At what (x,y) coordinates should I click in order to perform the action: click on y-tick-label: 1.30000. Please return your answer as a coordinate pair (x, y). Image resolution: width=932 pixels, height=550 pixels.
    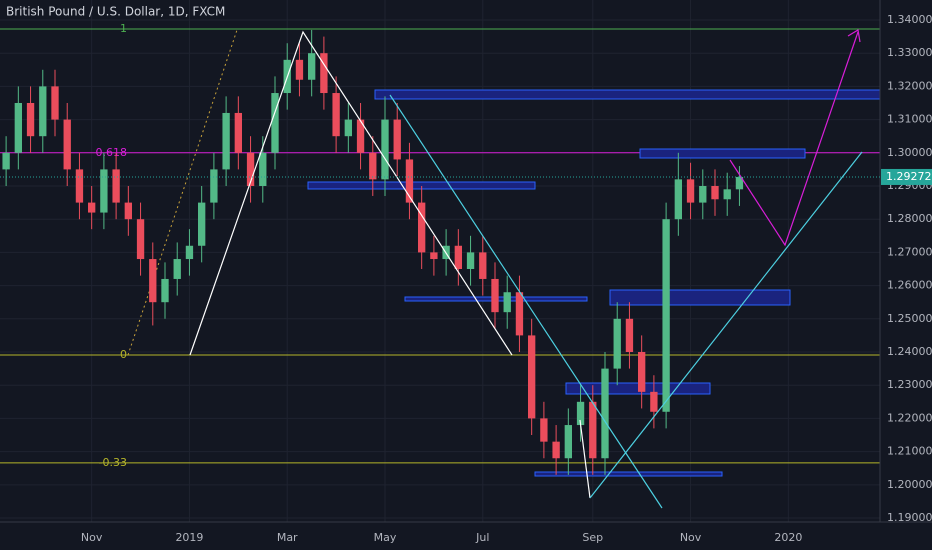
    Looking at the image, I should click on (909, 152).